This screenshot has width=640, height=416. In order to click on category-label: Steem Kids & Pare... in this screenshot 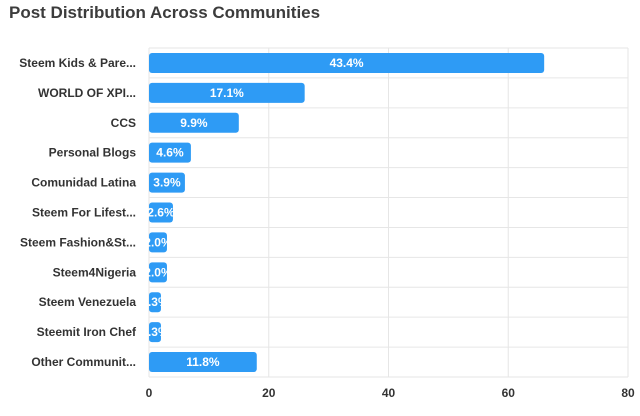, I will do `click(77, 63)`.